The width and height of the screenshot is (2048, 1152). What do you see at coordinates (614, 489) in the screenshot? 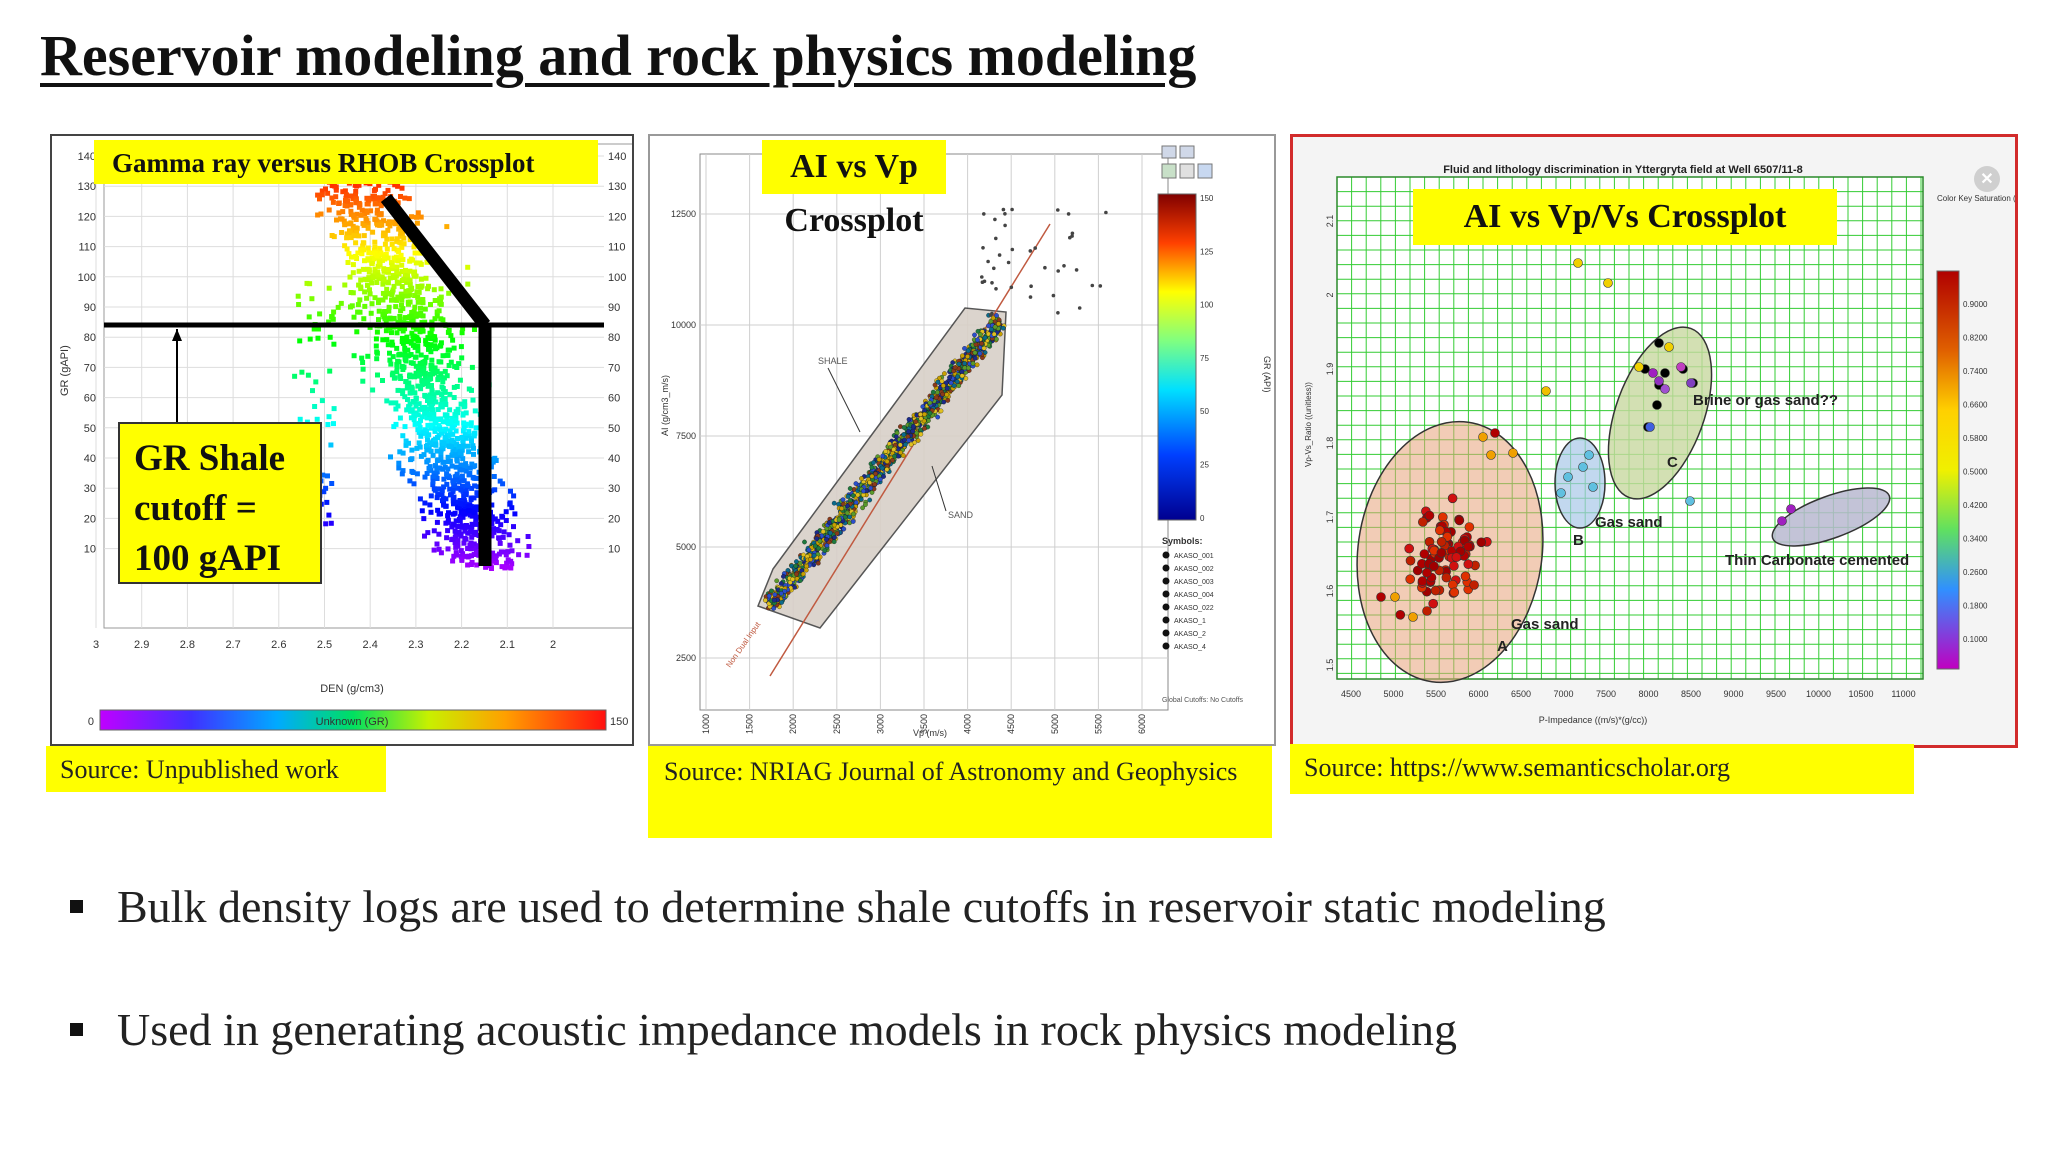
I see `y-tick-label: 30` at bounding box center [614, 489].